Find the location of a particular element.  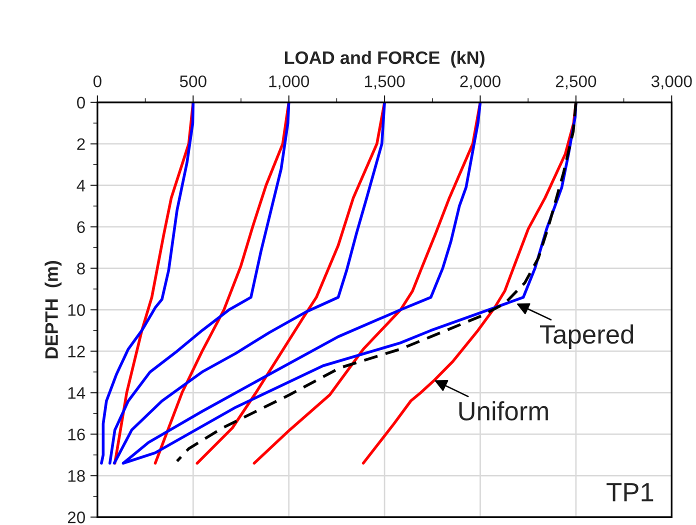

annotation: Uniform is located at coordinates (503, 411).